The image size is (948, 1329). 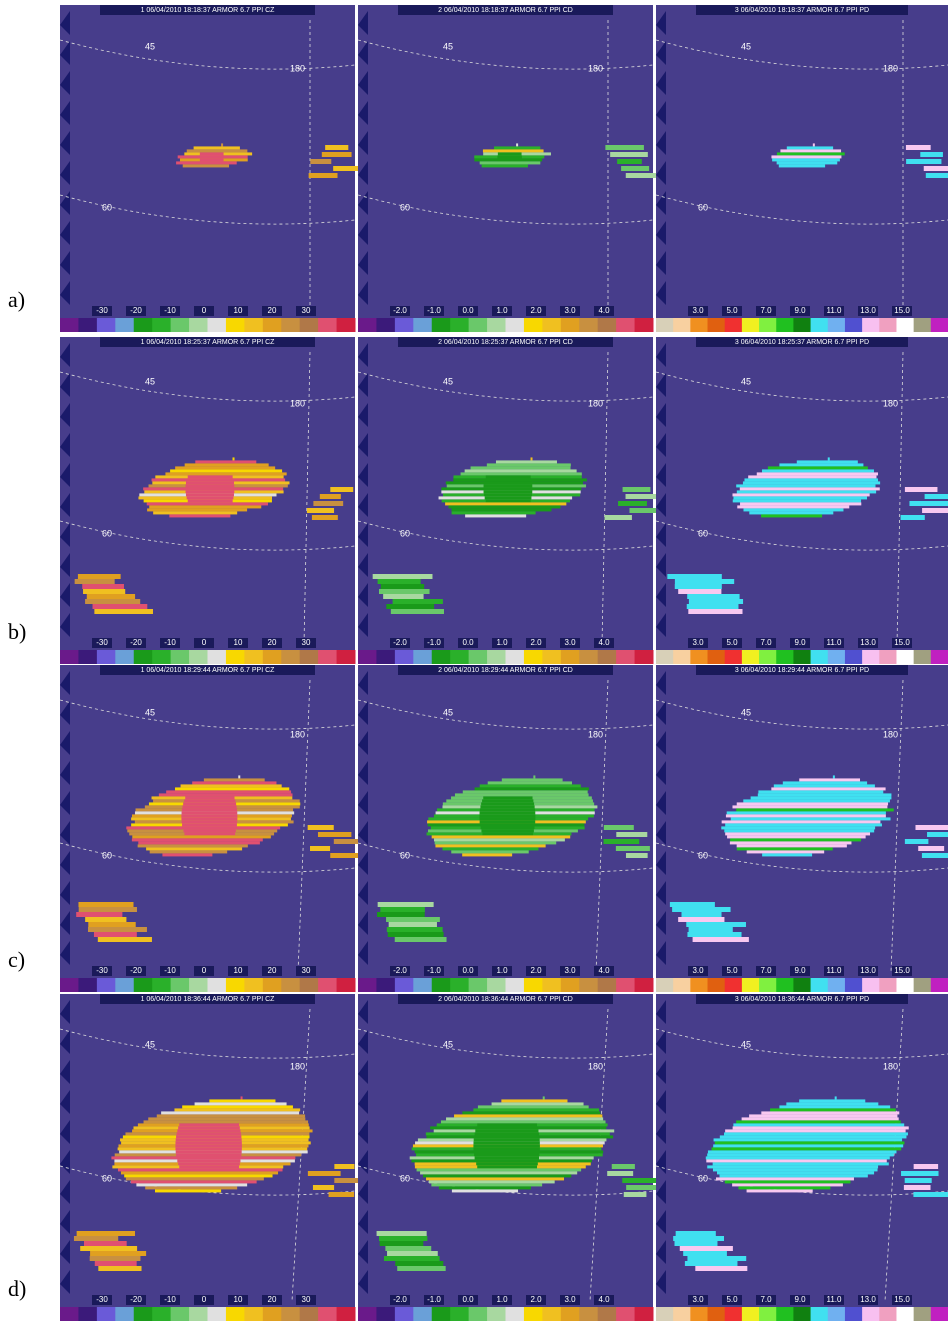 I want to click on colorbar-label: 9.0, so click(x=800, y=970).